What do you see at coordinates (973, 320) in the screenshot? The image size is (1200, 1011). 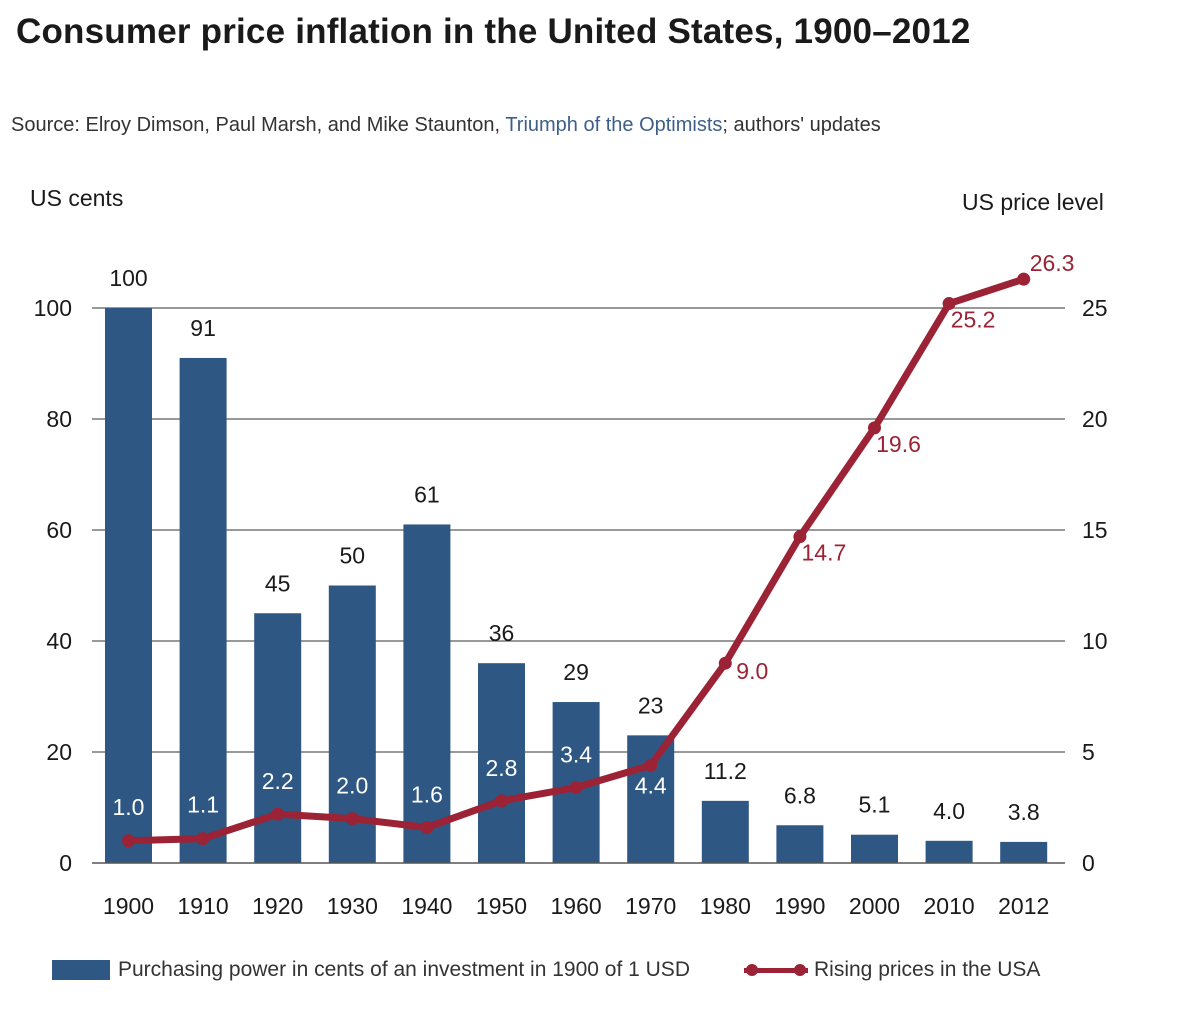 I see `line-value-label: 25.2` at bounding box center [973, 320].